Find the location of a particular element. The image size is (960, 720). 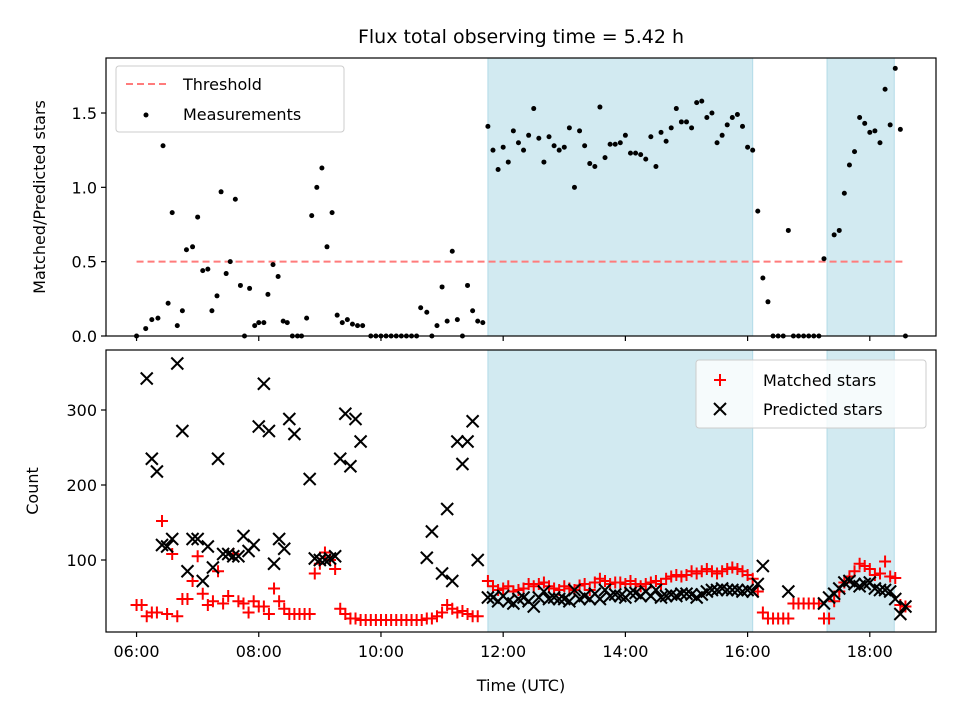

matched-legend-label: Matched stars is located at coordinates (819, 380).